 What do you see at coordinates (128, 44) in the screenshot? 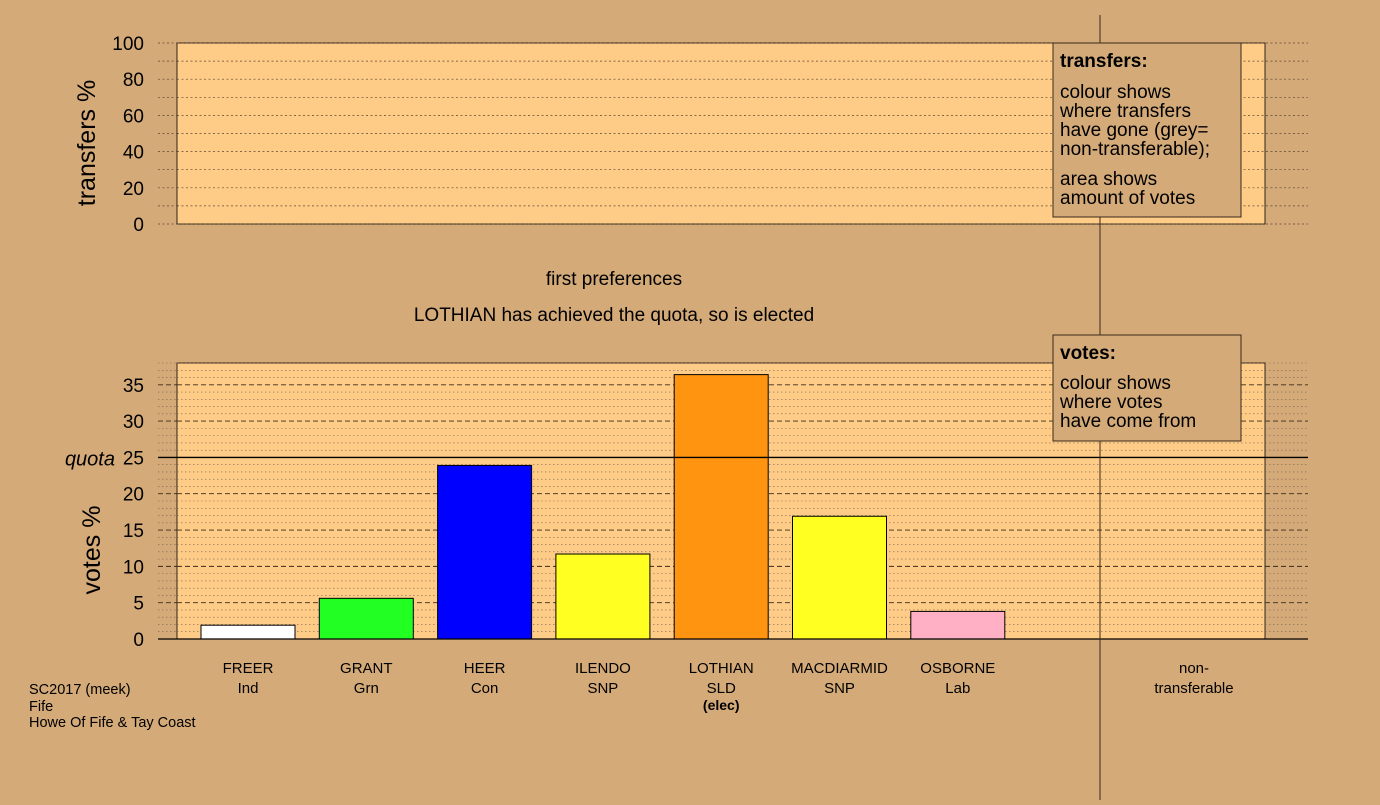
I see `transfers-tick-label: 100` at bounding box center [128, 44].